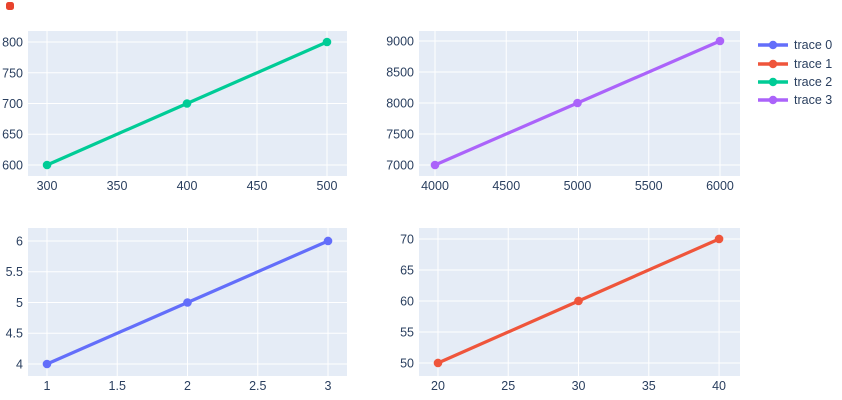 The image size is (842, 400). Describe the element at coordinates (14, 334) in the screenshot. I see `y-tick-label: 4.5` at that location.